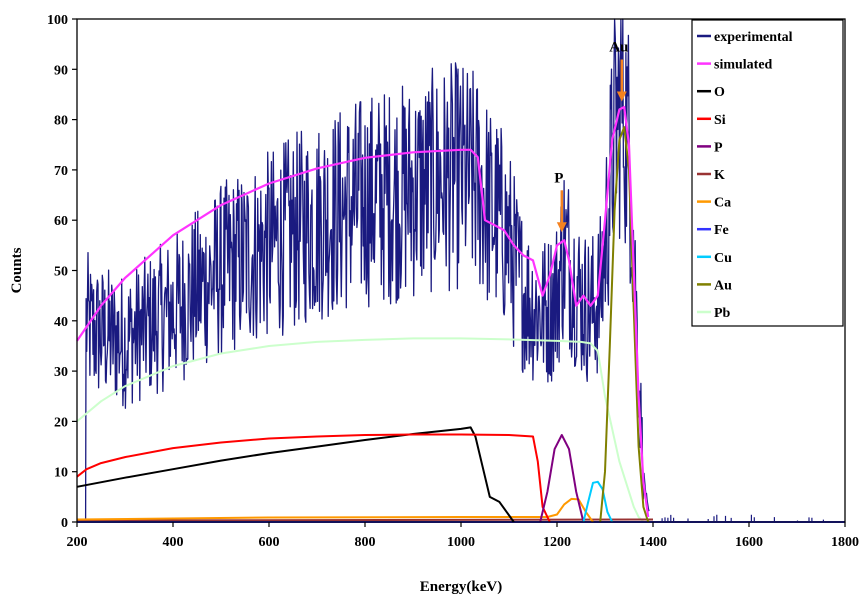 The width and height of the screenshot is (867, 598). Describe the element at coordinates (562, 478) in the screenshot. I see `series-p` at that location.